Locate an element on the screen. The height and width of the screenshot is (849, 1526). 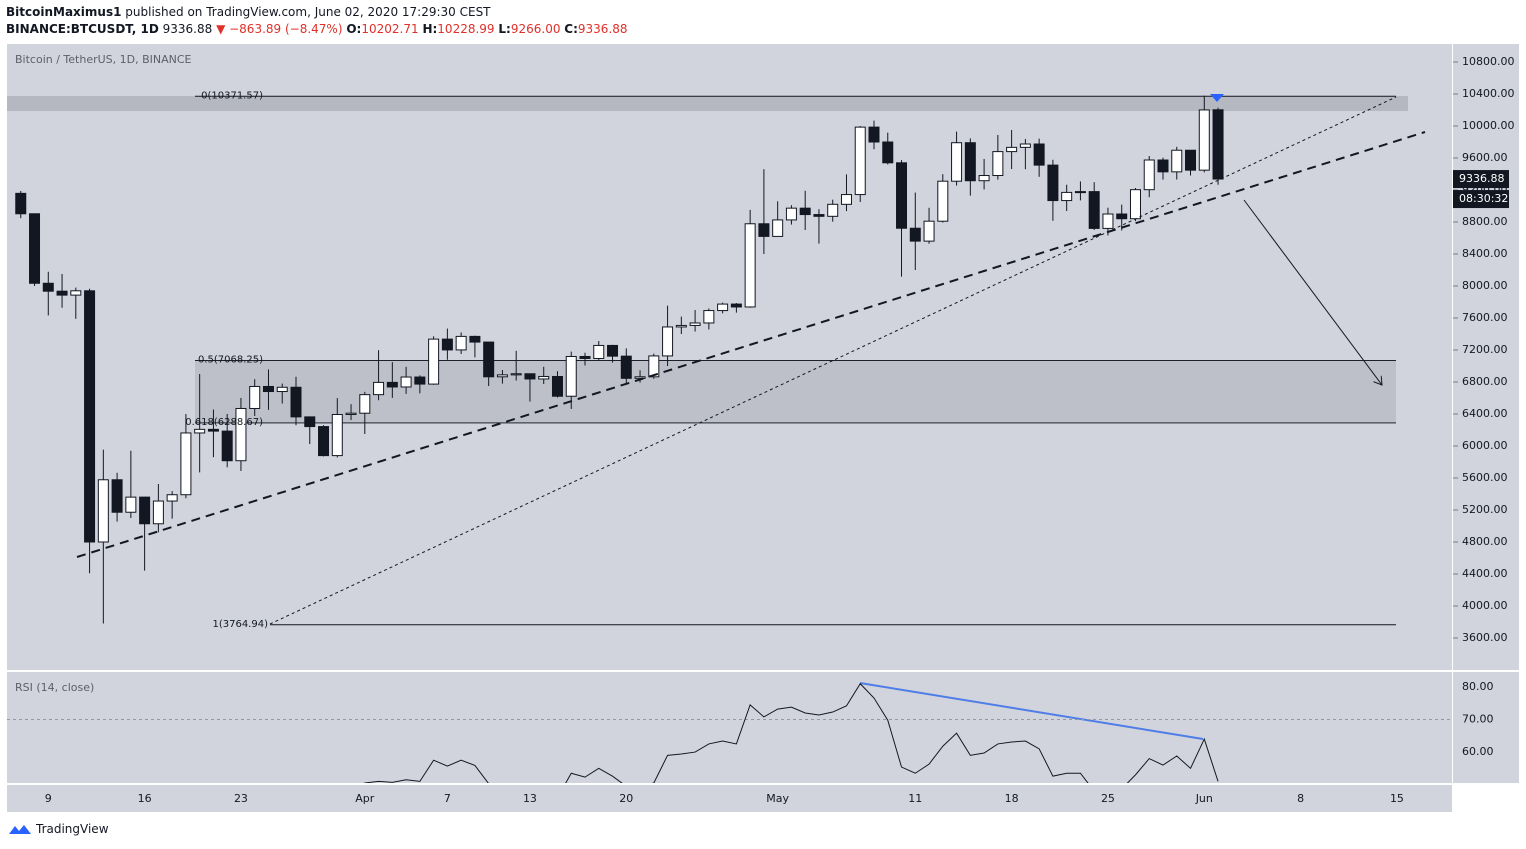
y-tick-label: 4800.00 is located at coordinates (1485, 541).